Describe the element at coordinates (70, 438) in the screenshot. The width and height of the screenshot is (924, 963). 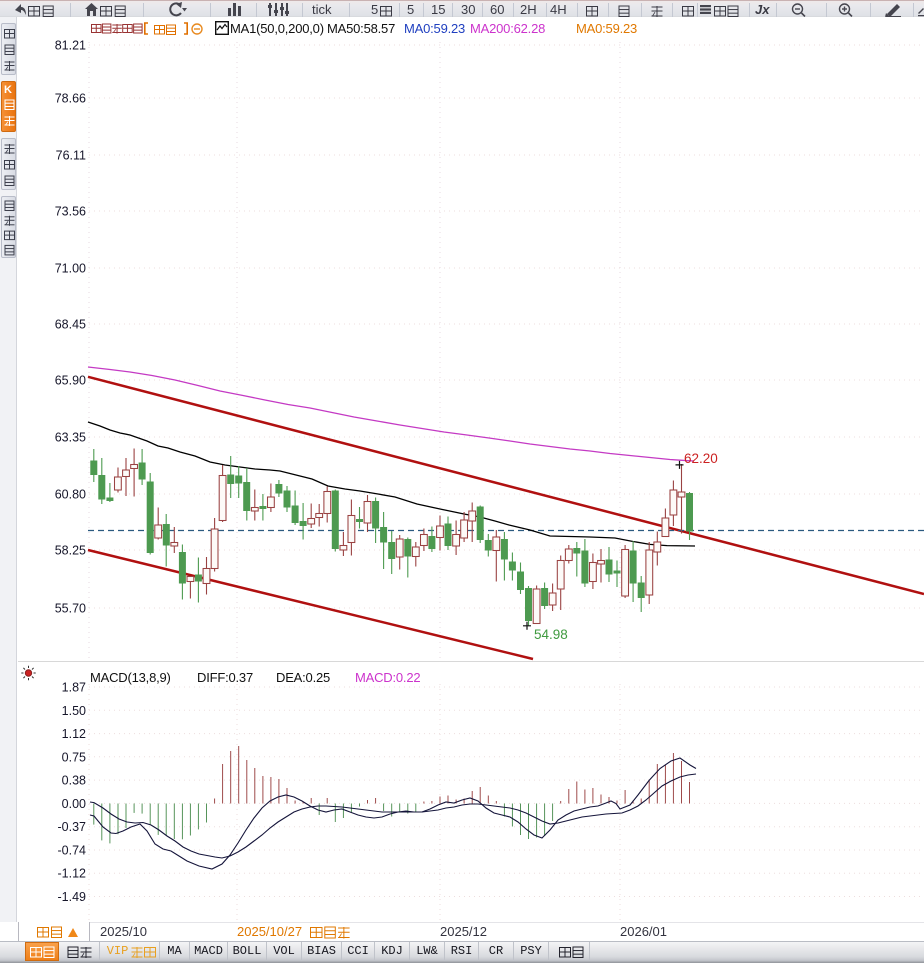
I see `svg-text: 63.35` at that location.